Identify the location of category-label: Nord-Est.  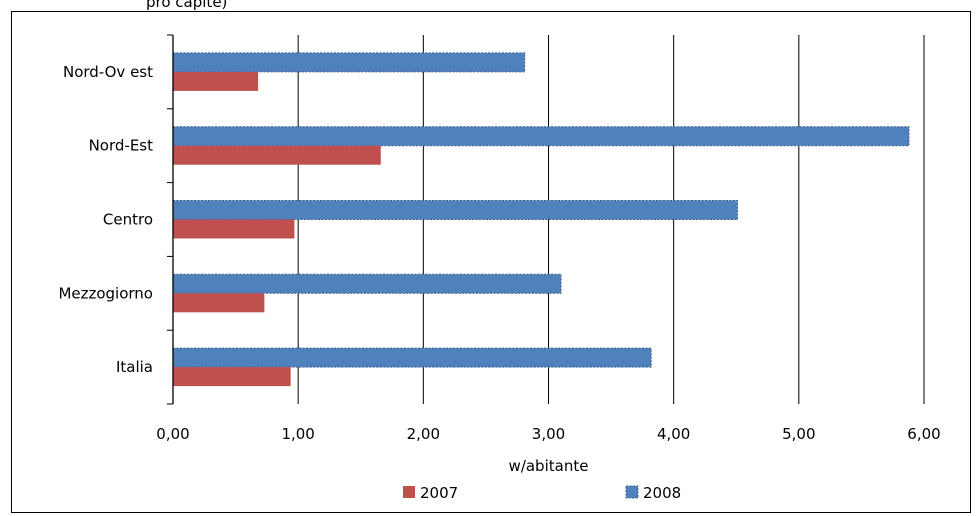
(121, 146).